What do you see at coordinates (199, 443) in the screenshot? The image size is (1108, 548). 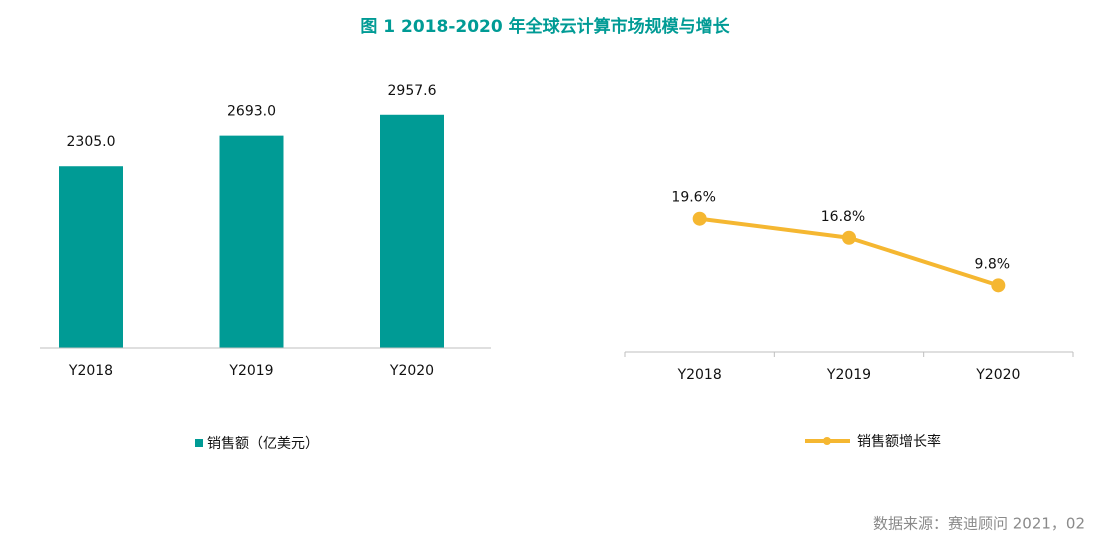 I see `legend-swatch` at bounding box center [199, 443].